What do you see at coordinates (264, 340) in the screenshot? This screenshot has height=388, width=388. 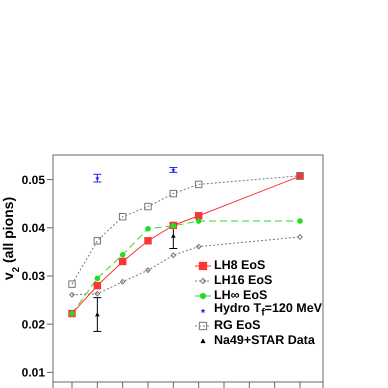 I see `legend-label: Na49+STAR Data` at bounding box center [264, 340].